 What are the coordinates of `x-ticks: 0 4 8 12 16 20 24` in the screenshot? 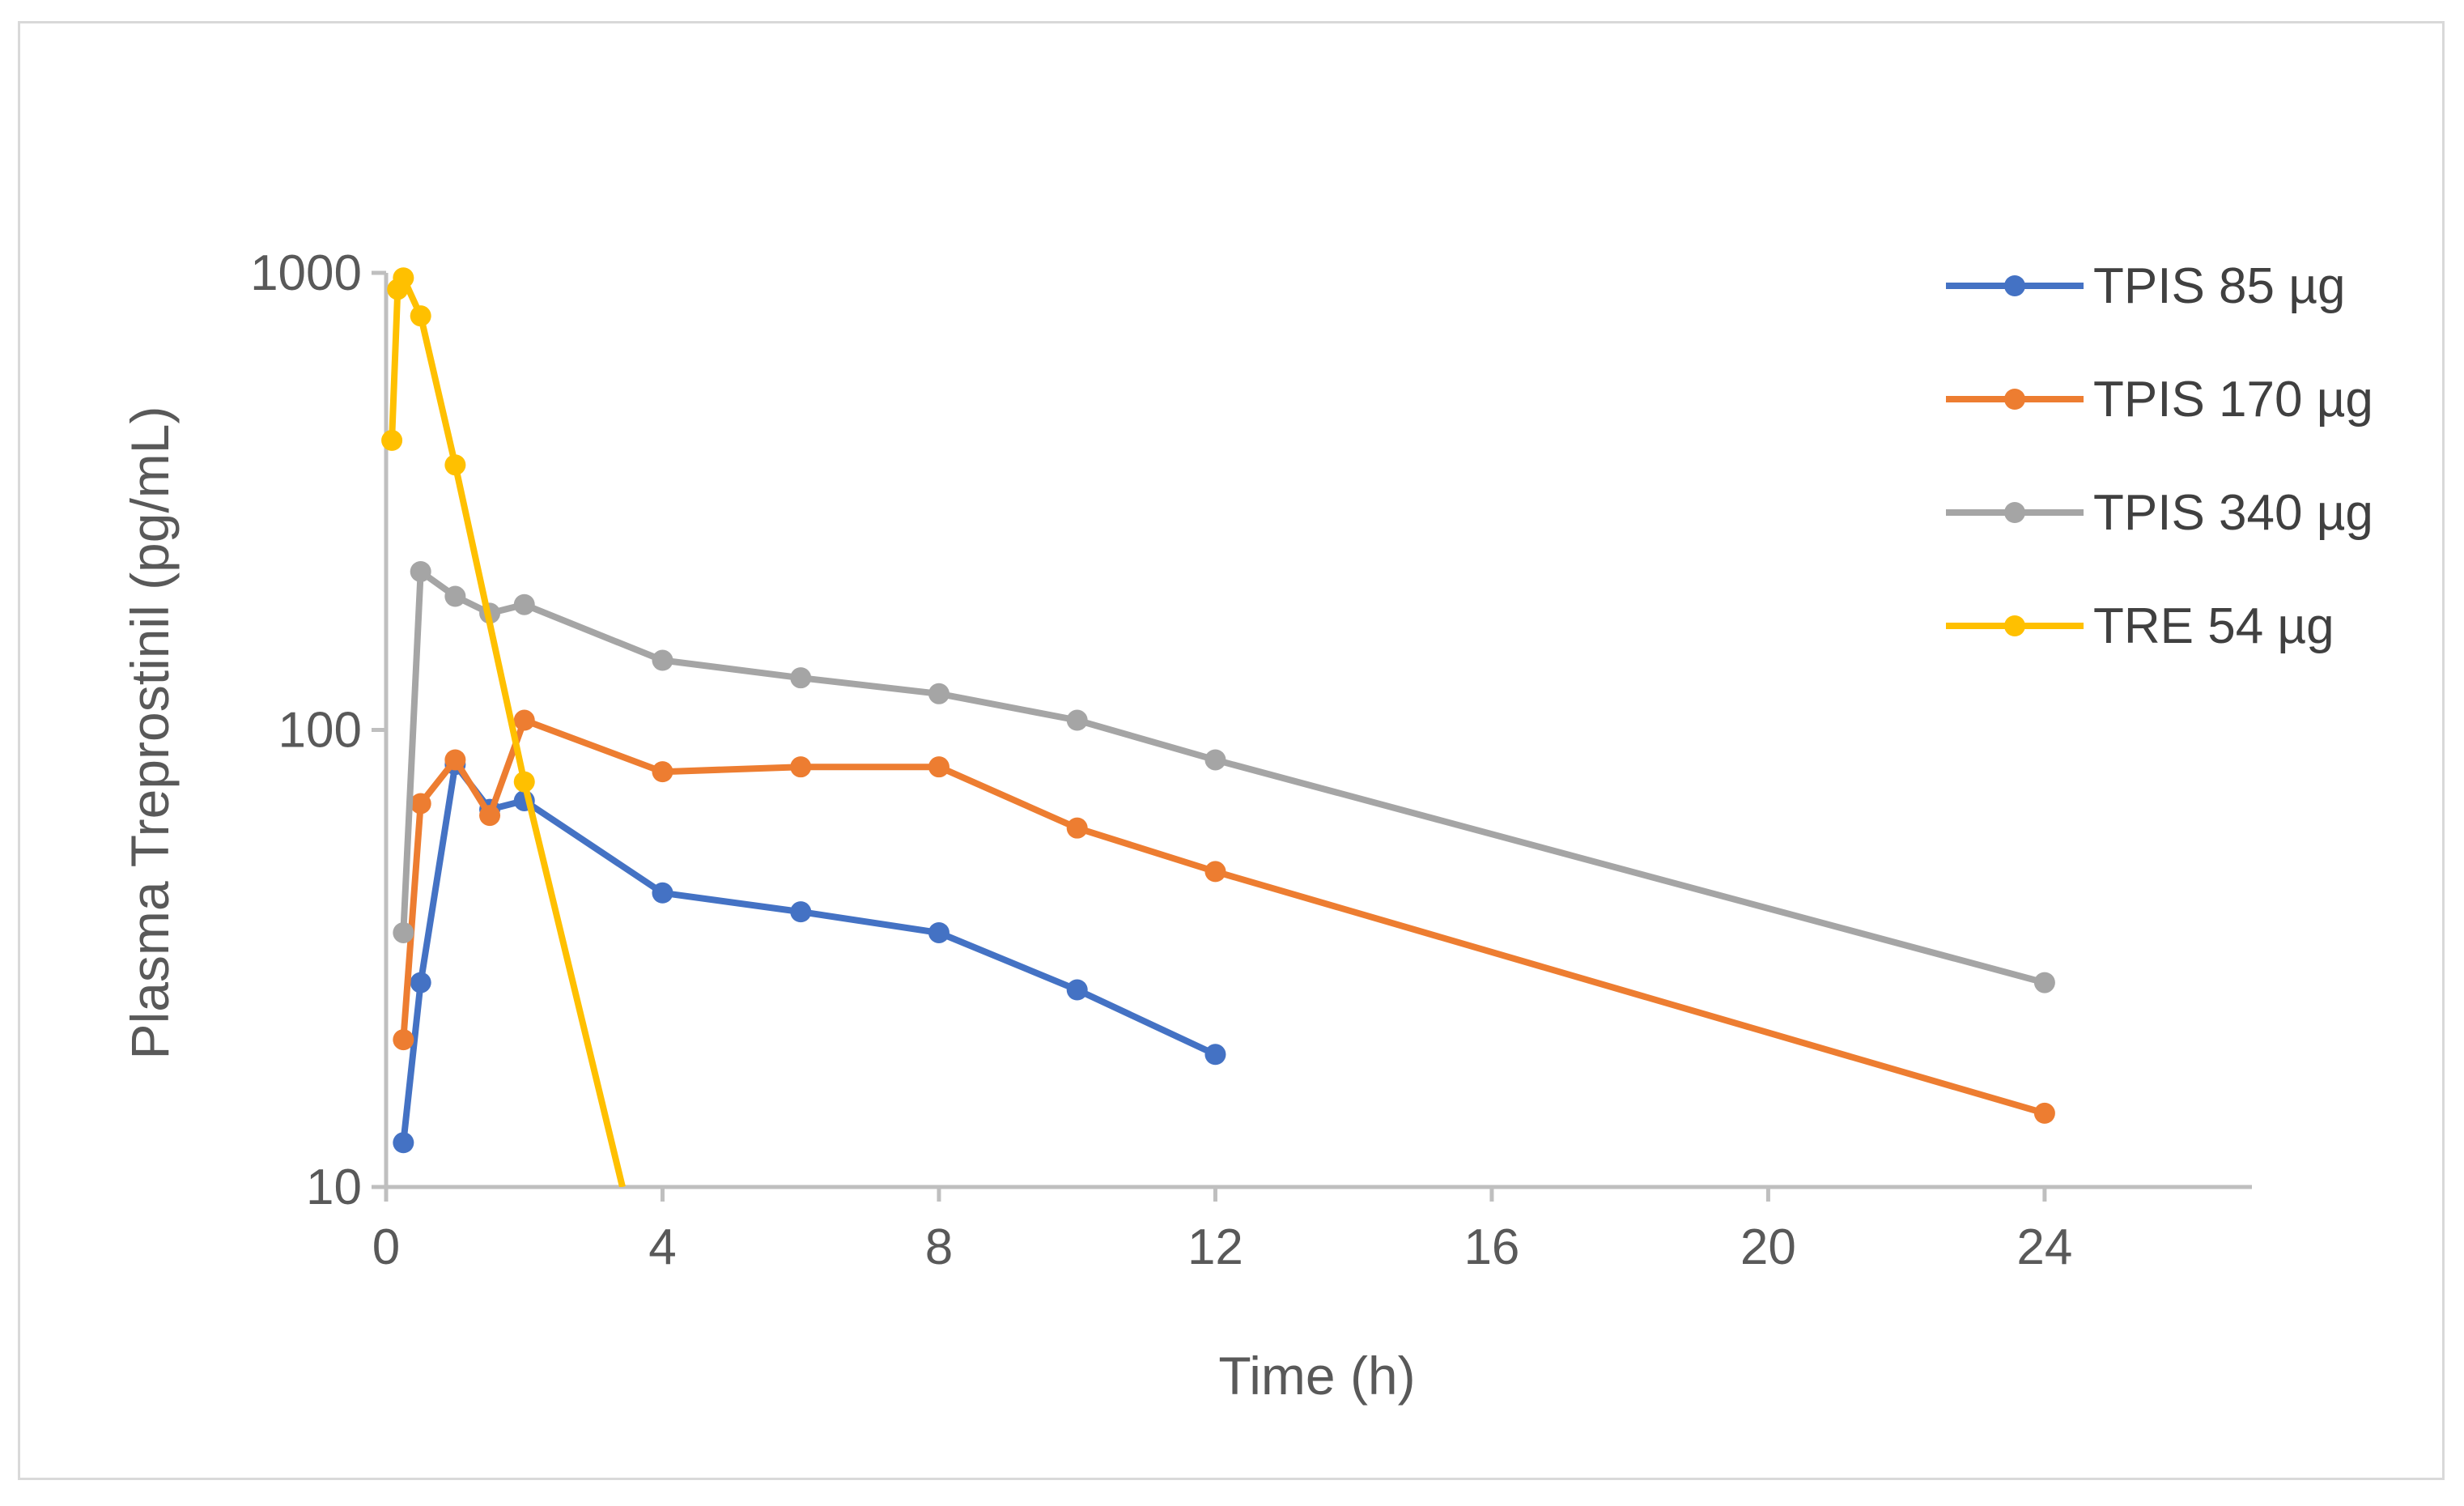 It's located at (1222, 1231).